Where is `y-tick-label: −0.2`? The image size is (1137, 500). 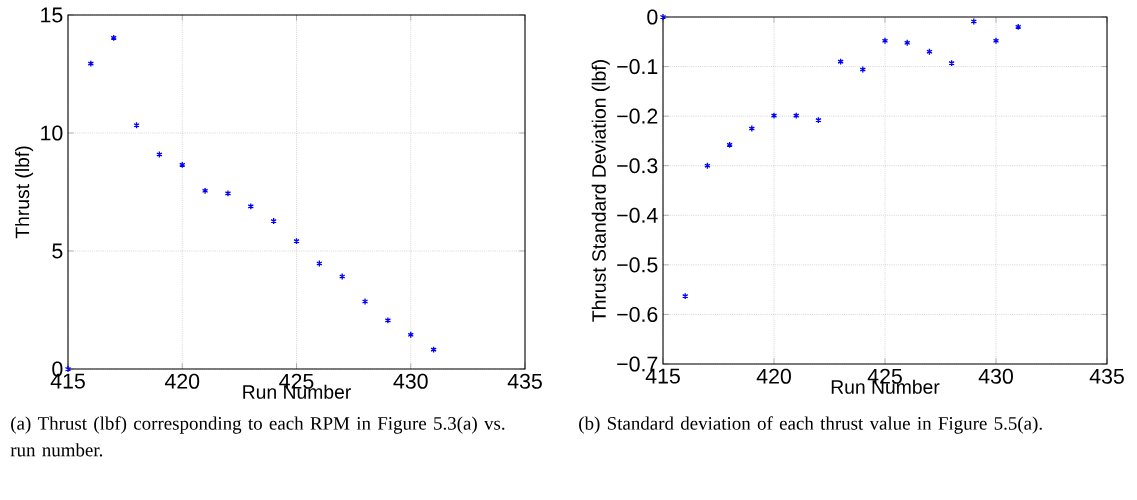
y-tick-label: −0.2 is located at coordinates (637, 116).